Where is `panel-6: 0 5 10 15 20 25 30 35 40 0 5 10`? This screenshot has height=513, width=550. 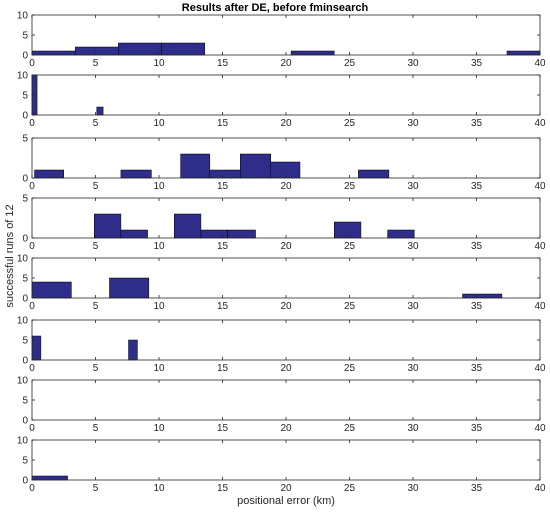
panel-6: 0 5 10 15 20 25 30 35 40 0 5 10 is located at coordinates (281, 345).